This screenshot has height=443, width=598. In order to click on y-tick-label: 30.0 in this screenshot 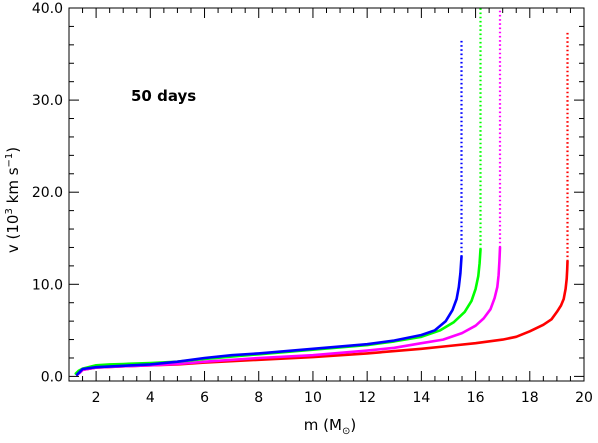, I will do `click(47, 101)`.